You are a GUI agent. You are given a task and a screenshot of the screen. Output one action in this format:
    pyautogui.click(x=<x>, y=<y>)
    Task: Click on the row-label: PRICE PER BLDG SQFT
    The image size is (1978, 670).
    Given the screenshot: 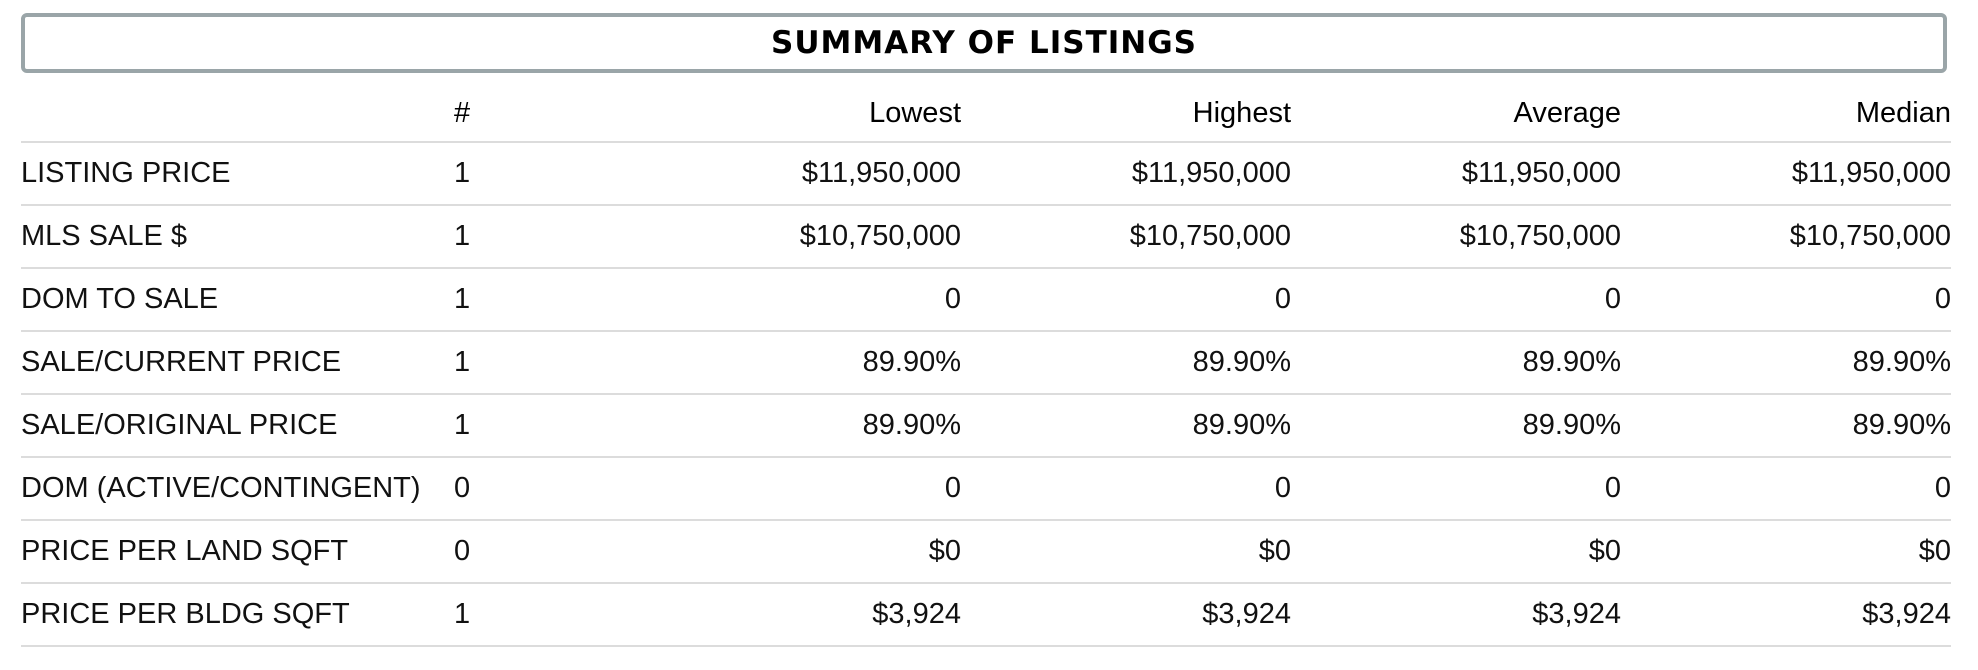 What is the action you would take?
    pyautogui.click(x=236, y=615)
    